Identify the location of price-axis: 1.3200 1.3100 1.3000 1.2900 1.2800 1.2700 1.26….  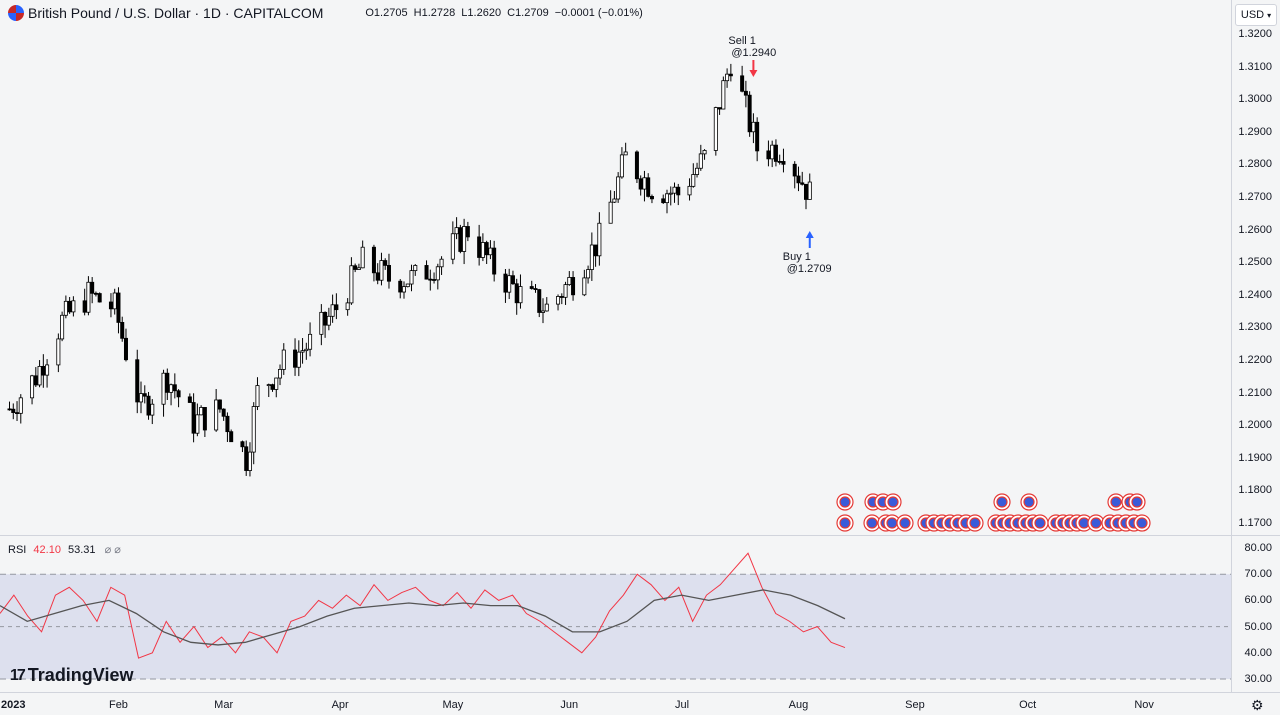
(1256, 267).